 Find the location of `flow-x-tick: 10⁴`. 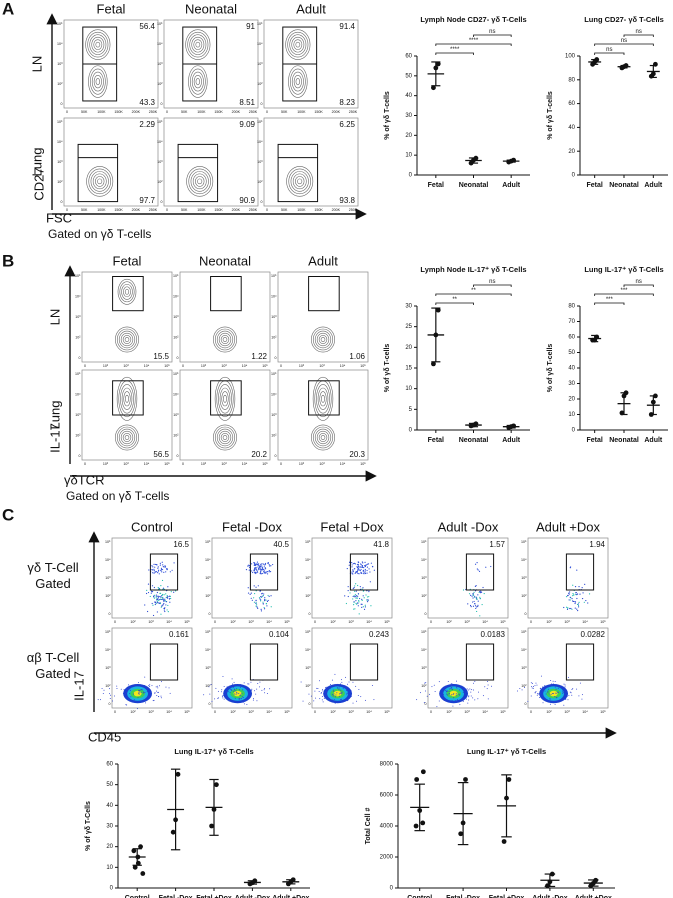

flow-x-tick: 10⁴ is located at coordinates (343, 464).